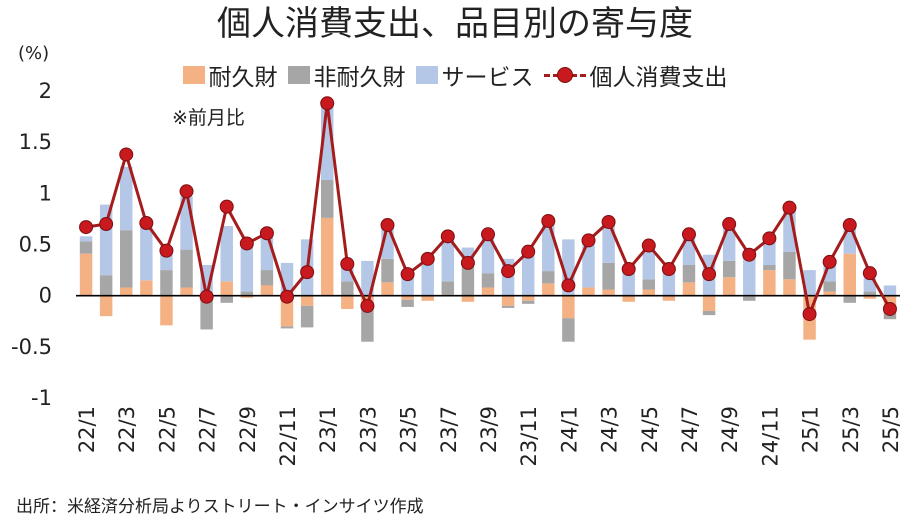  I want to click on x-tick-label: 23/1, so click(328, 429).